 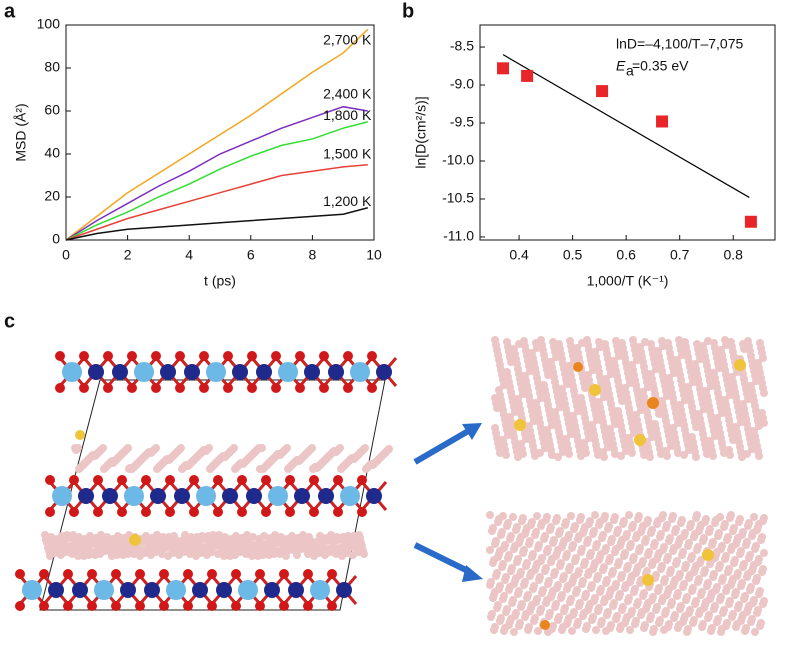 What do you see at coordinates (442, 558) in the screenshot?
I see `arrow` at bounding box center [442, 558].